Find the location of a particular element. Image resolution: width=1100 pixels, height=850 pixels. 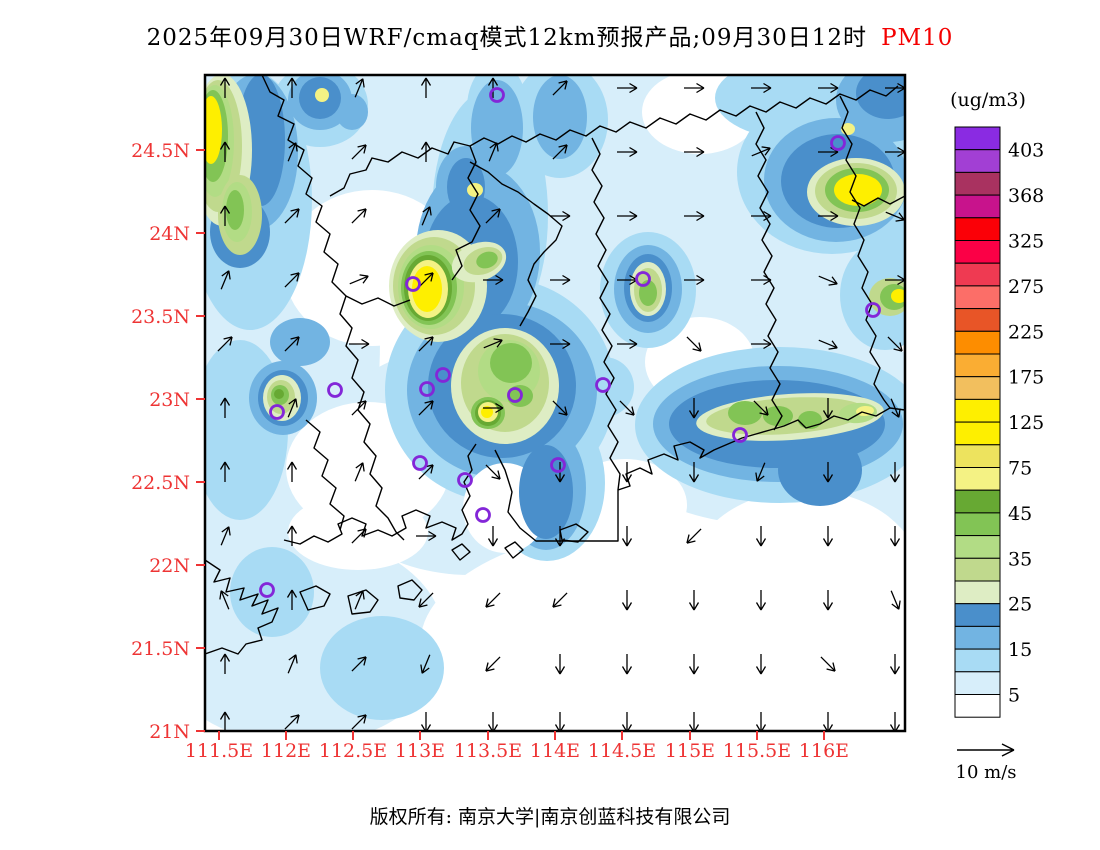

lon-tick-label: 111.5E is located at coordinates (219, 751).